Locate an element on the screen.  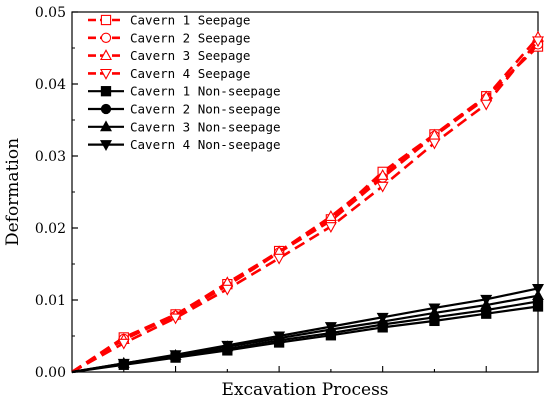
legend-item: Cavern 4 Seepage is located at coordinates (169, 73).